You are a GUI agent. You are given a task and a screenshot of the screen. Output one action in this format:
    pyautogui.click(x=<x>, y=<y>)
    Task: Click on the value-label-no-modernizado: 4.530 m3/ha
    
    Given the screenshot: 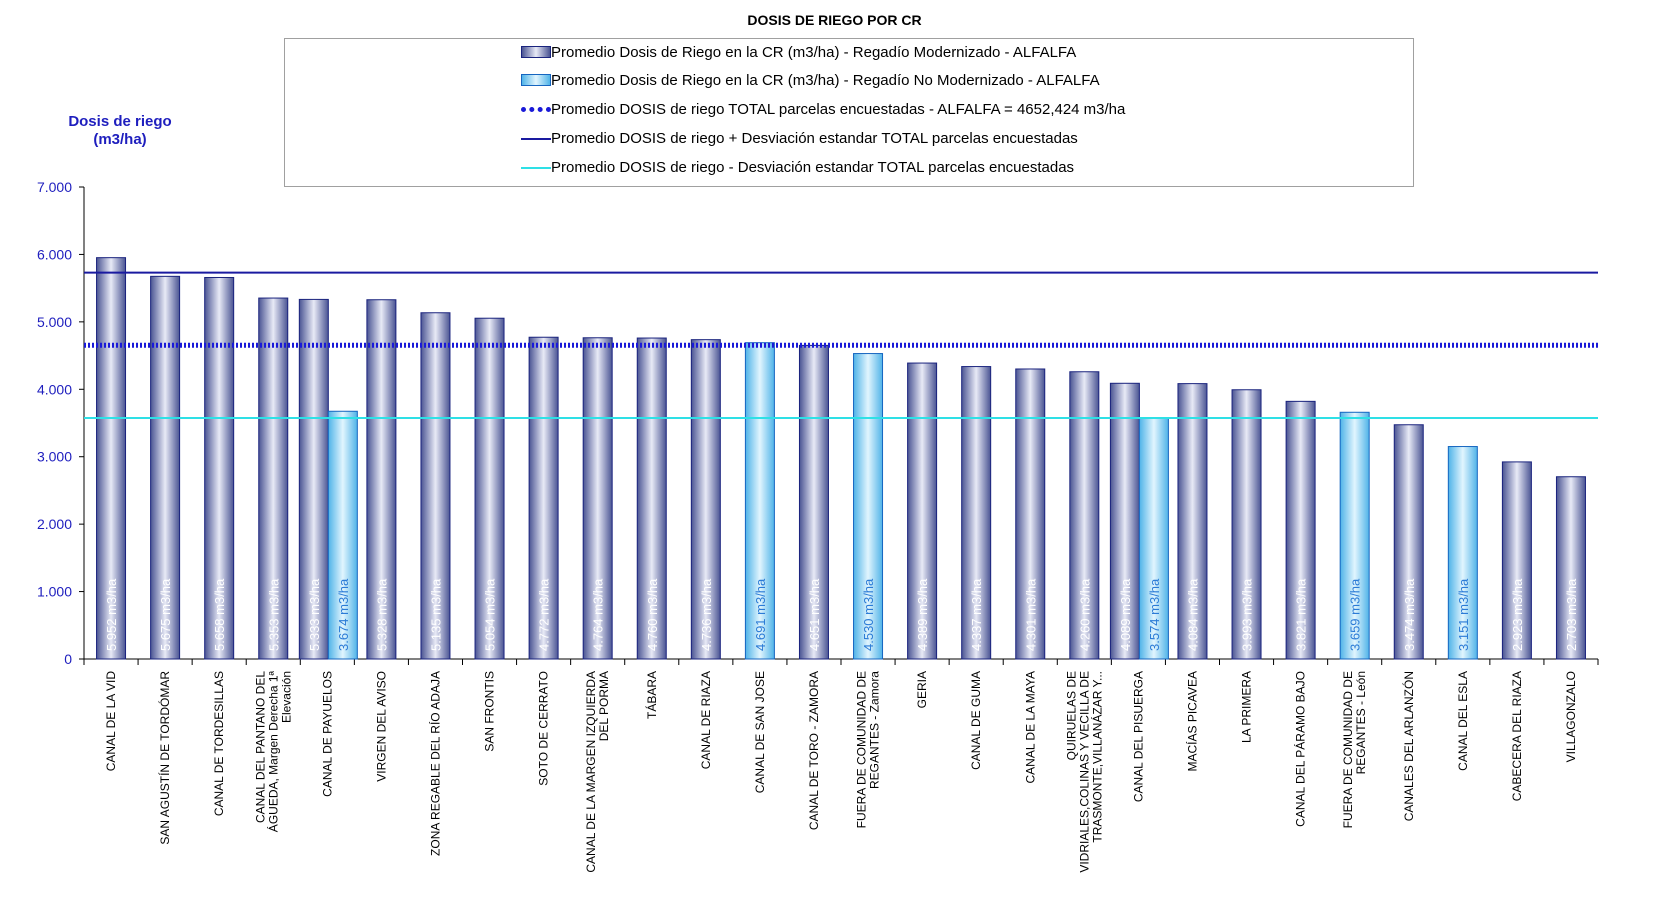 What is the action you would take?
    pyautogui.click(x=868, y=614)
    